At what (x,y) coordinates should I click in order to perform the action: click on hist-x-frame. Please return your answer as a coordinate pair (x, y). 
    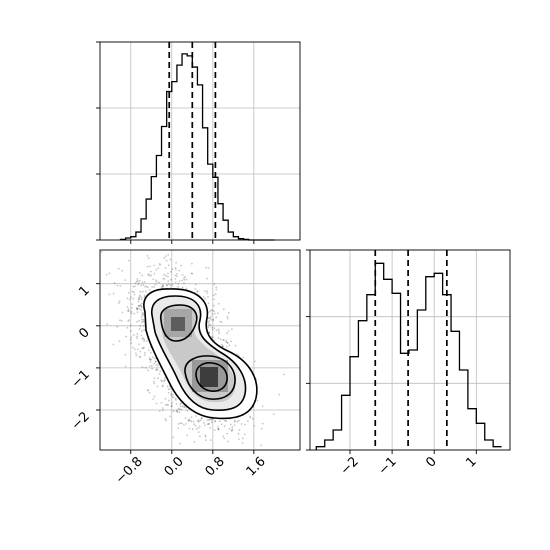
    Looking at the image, I should click on (200, 141).